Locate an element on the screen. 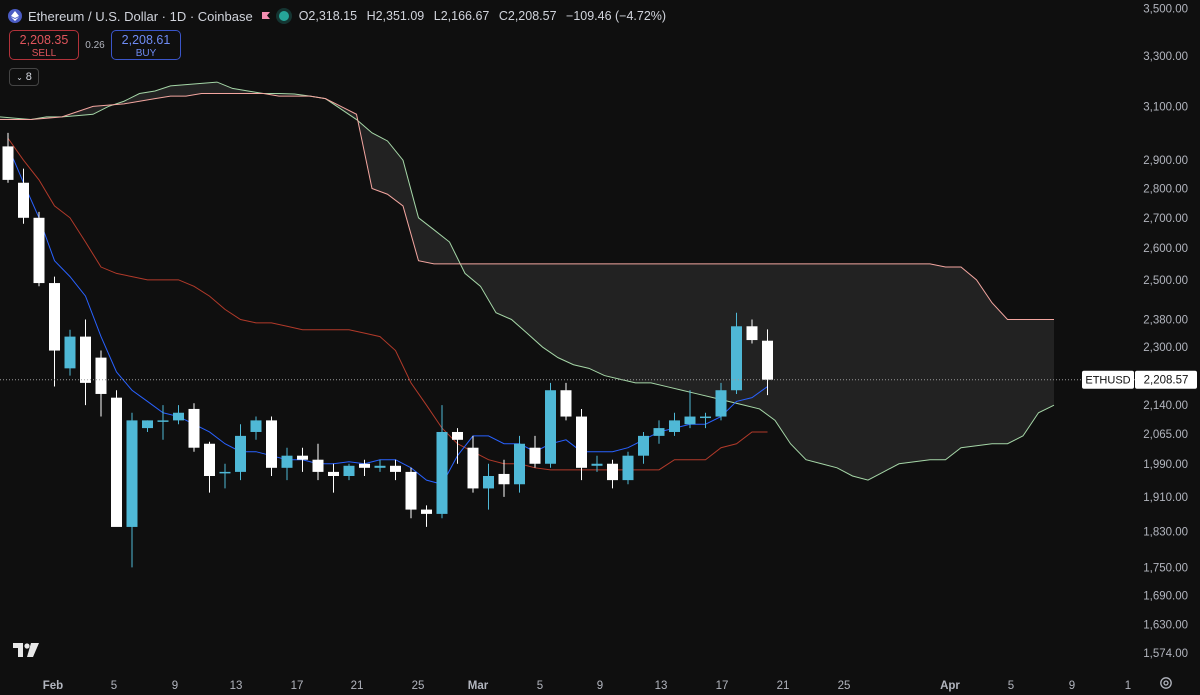  symbol-tag is located at coordinates (1108, 379).